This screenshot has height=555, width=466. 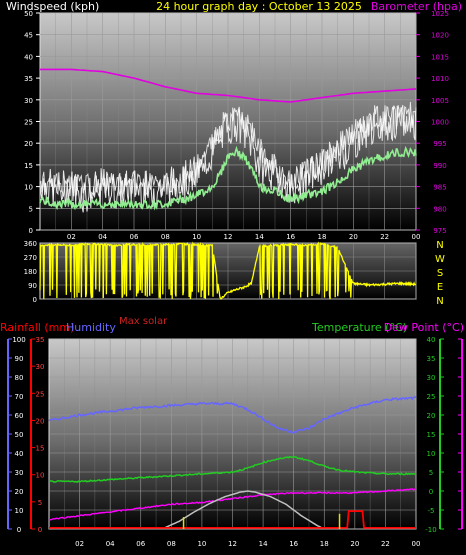 I want to click on temp-tick-label: 10, so click(x=431, y=454).